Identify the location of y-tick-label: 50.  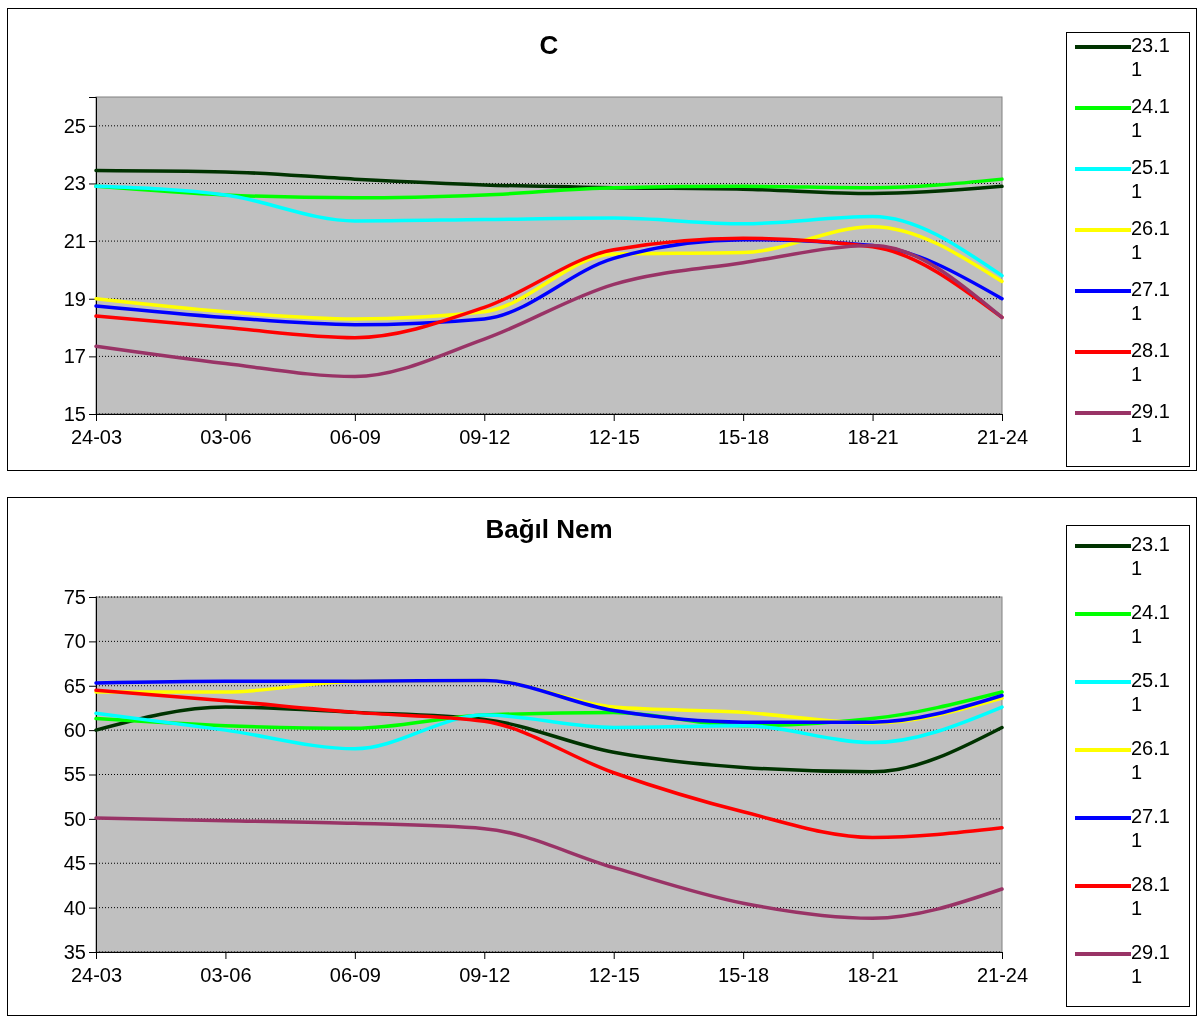
(74, 818).